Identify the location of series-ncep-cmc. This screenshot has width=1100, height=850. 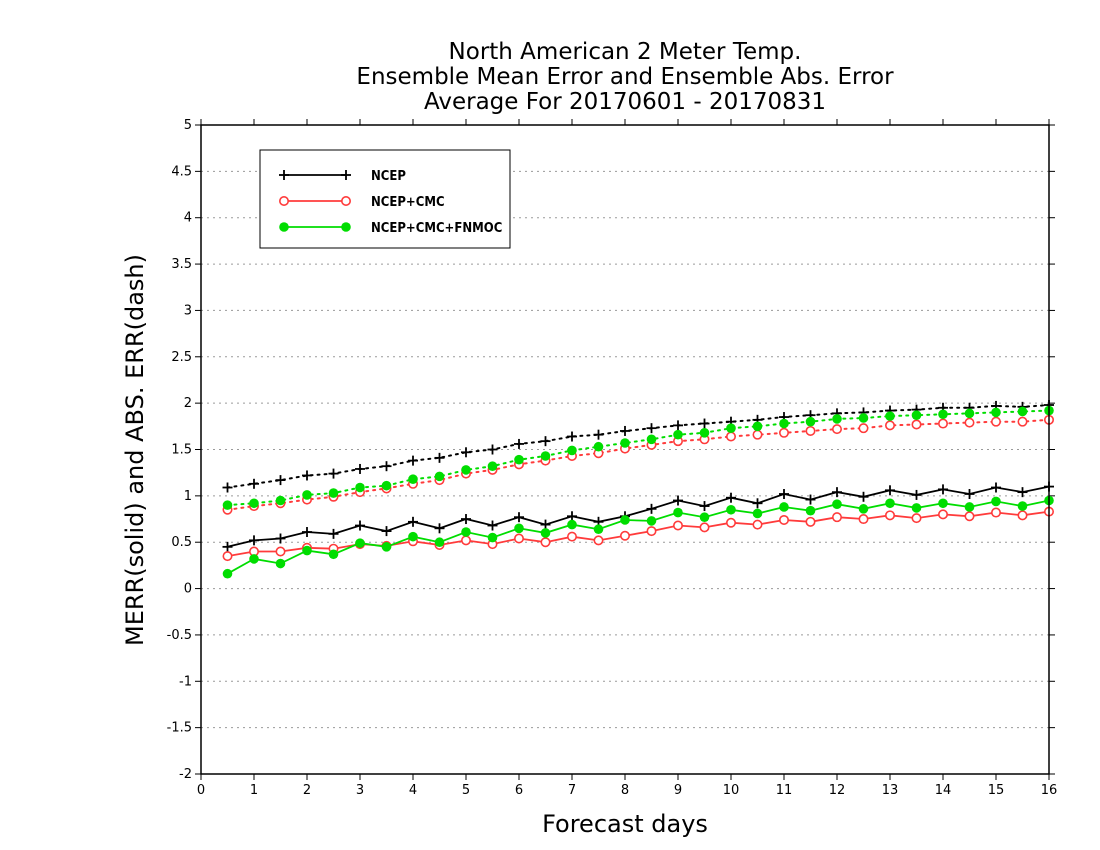
(638, 488).